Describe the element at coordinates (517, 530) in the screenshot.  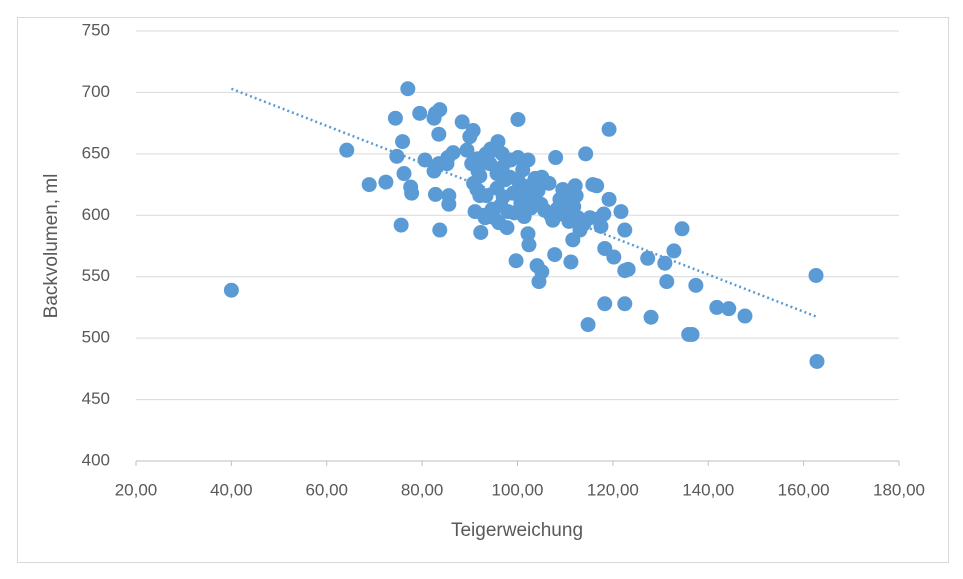
I see `x-axis-title: Teigerweichung` at that location.